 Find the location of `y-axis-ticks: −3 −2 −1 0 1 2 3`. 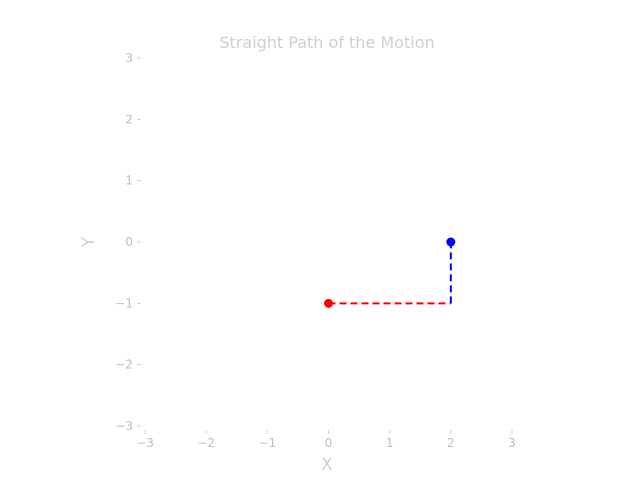

y-axis-ticks: −3 −2 −1 0 1 2 3 is located at coordinates (128, 242).